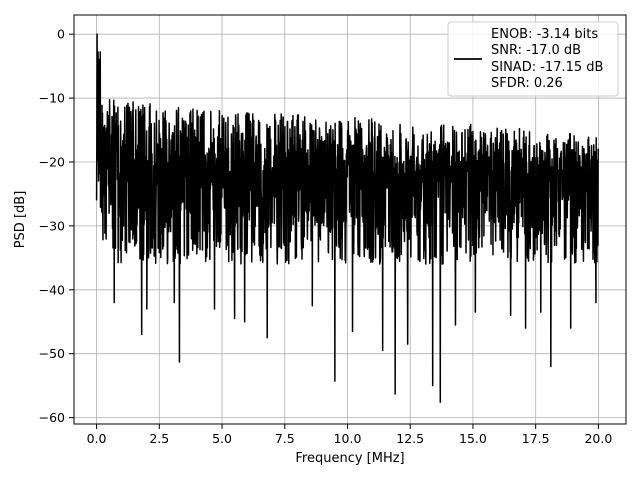  Describe the element at coordinates (52, 289) in the screenshot. I see `y-tick-label: −40` at that location.